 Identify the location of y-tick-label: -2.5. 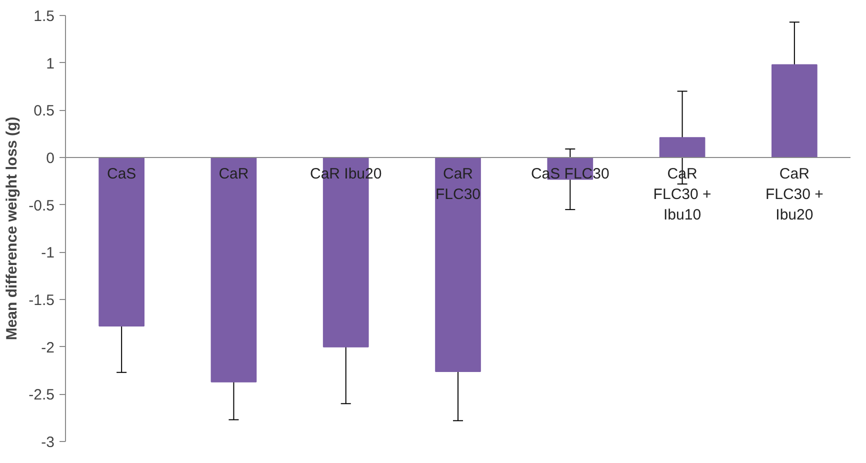
(41, 395).